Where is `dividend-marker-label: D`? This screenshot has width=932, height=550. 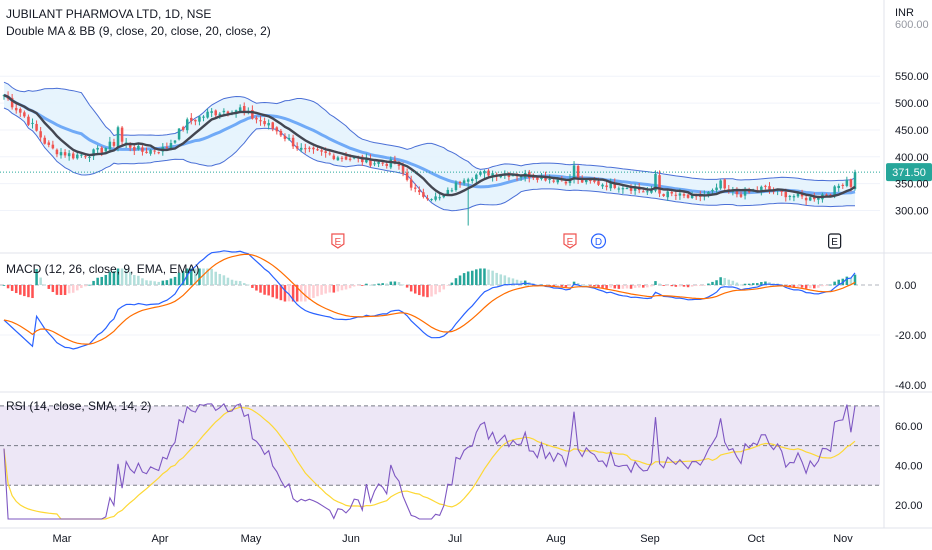
dividend-marker-label: D is located at coordinates (598, 242).